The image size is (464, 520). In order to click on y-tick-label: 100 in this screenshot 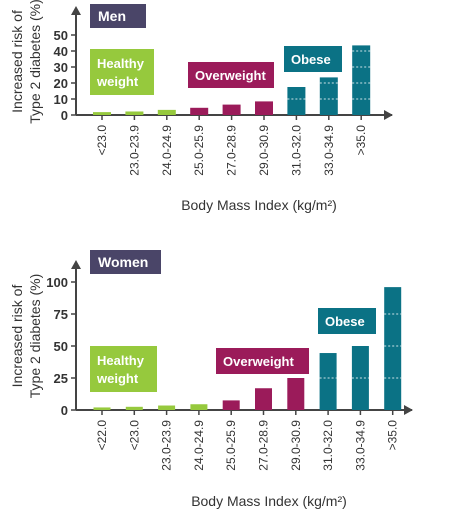, I will do `click(57, 282)`.